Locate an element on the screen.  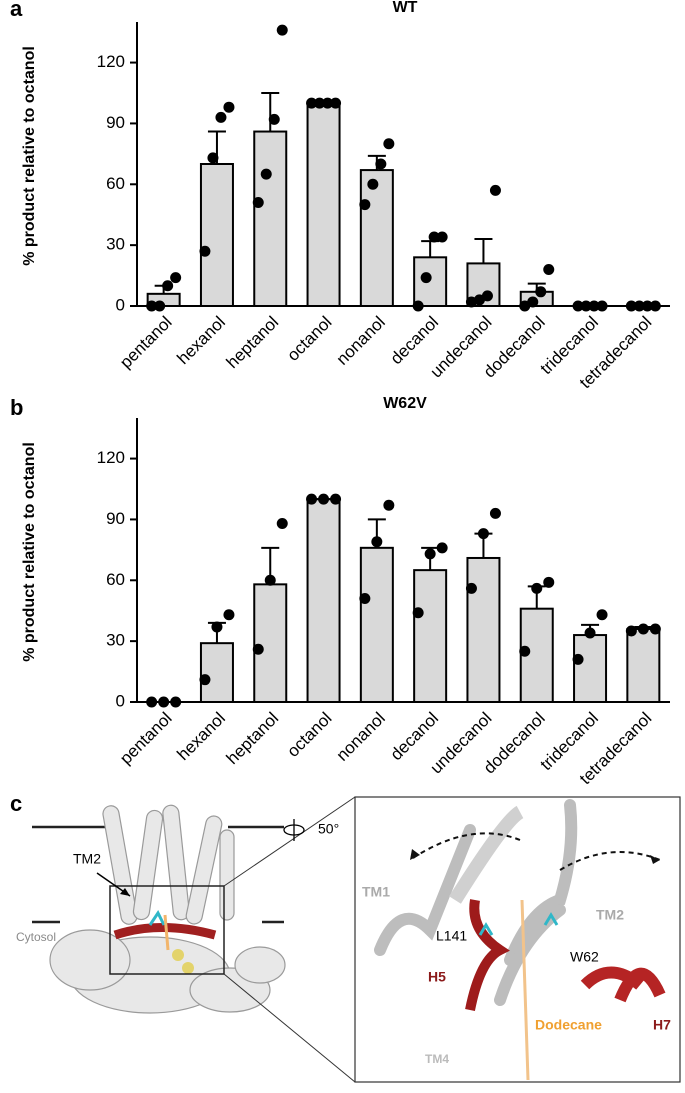
annotation: W62 is located at coordinates (584, 957).